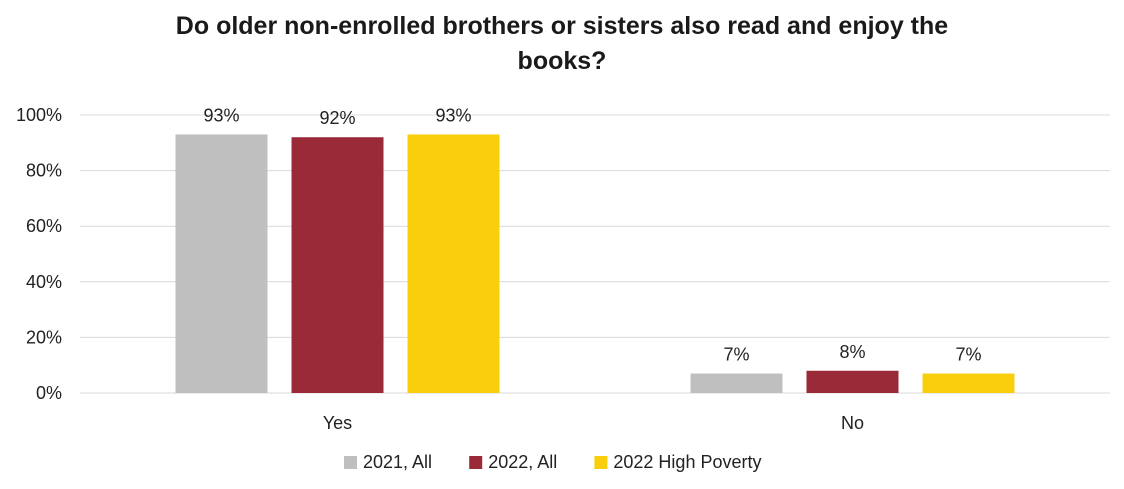  I want to click on x-category-label: No, so click(852, 423).